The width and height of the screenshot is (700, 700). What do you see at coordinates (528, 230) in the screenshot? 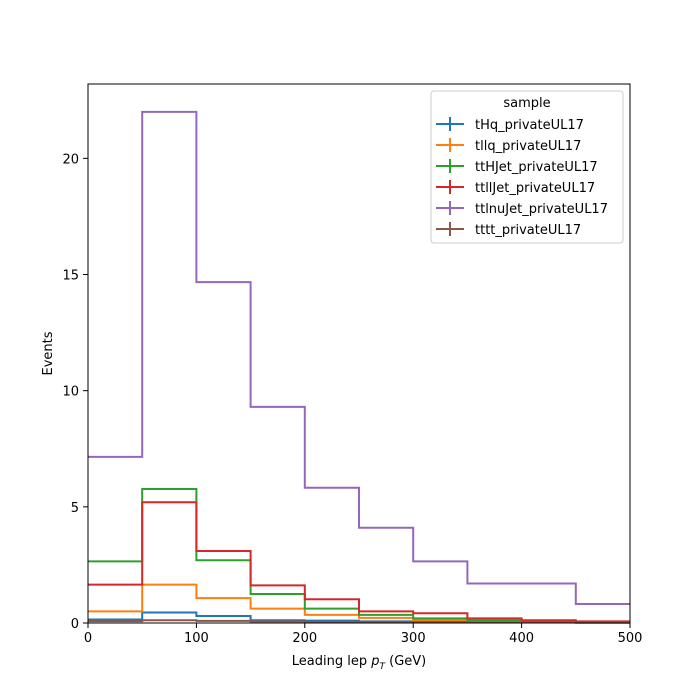
I see `legend-entry-label: tttt_privateUL17` at bounding box center [528, 230].